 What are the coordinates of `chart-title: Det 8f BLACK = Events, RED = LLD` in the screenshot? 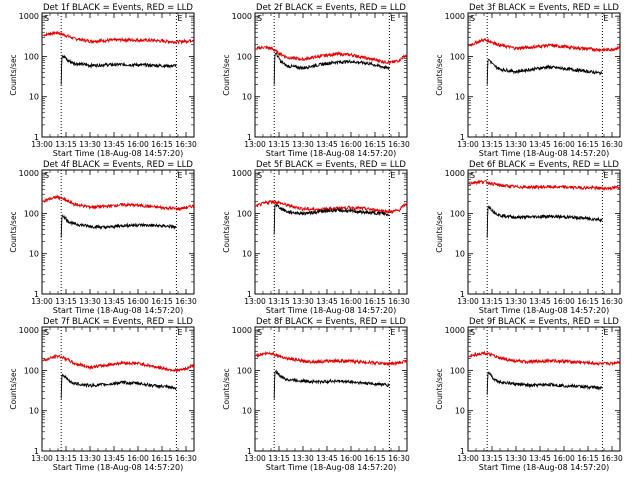 It's located at (331, 322).